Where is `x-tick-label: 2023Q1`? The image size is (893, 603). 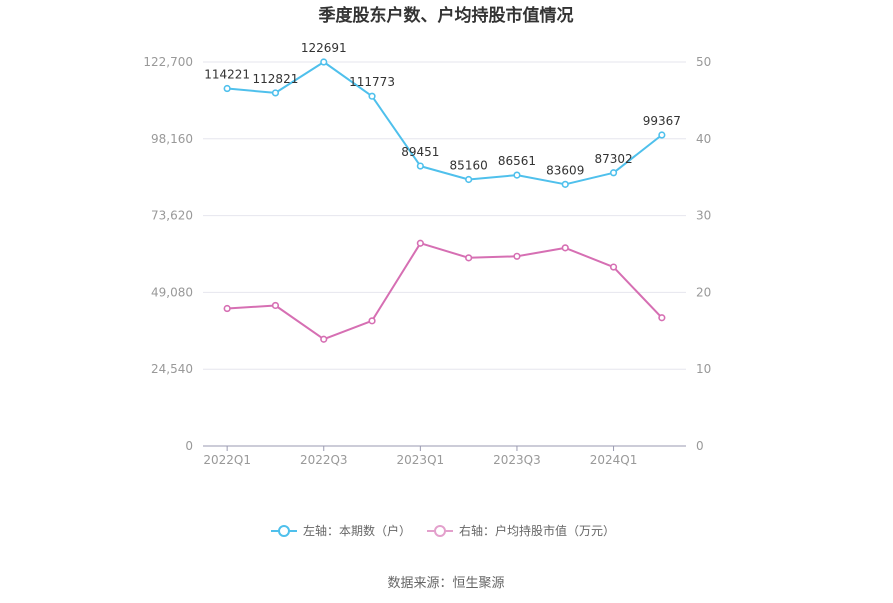 x-tick-label: 2023Q1 is located at coordinates (421, 460).